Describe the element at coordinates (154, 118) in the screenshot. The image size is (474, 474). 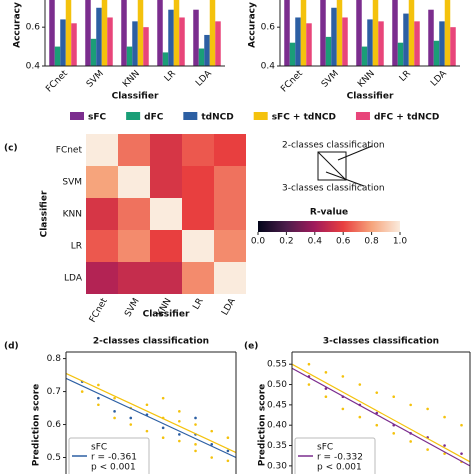
I see `legend-label: dFC` at that location.